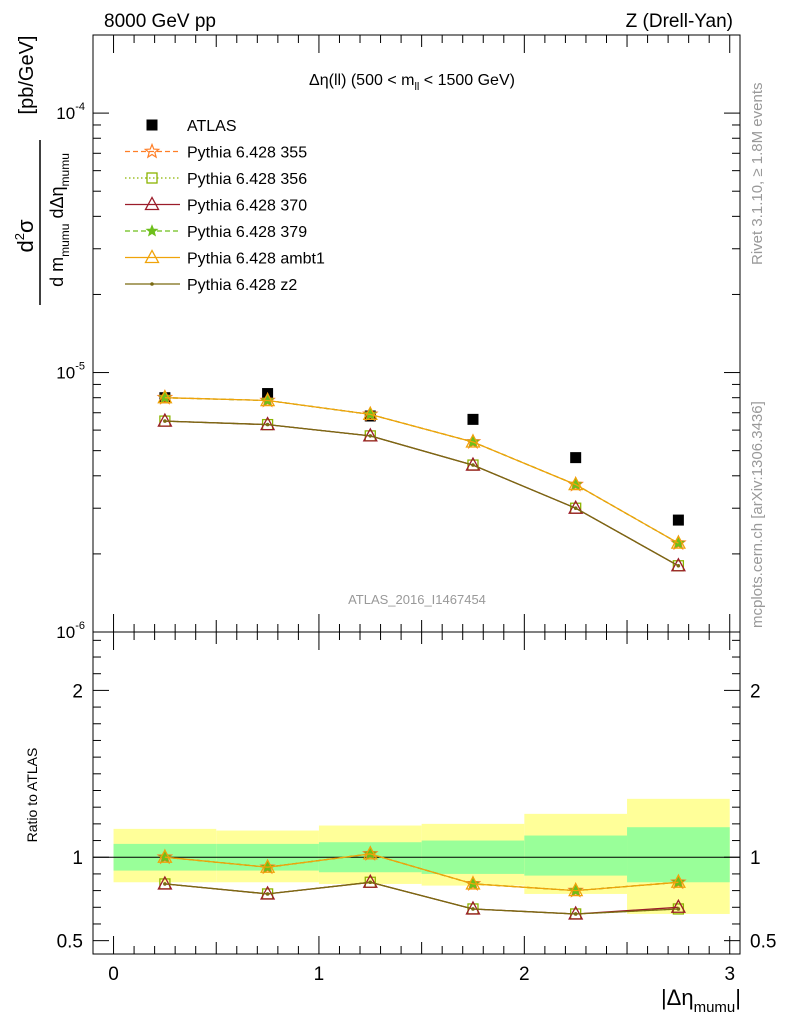  I want to click on legend-label-p355: Pythia 6.428 355, so click(247, 153).